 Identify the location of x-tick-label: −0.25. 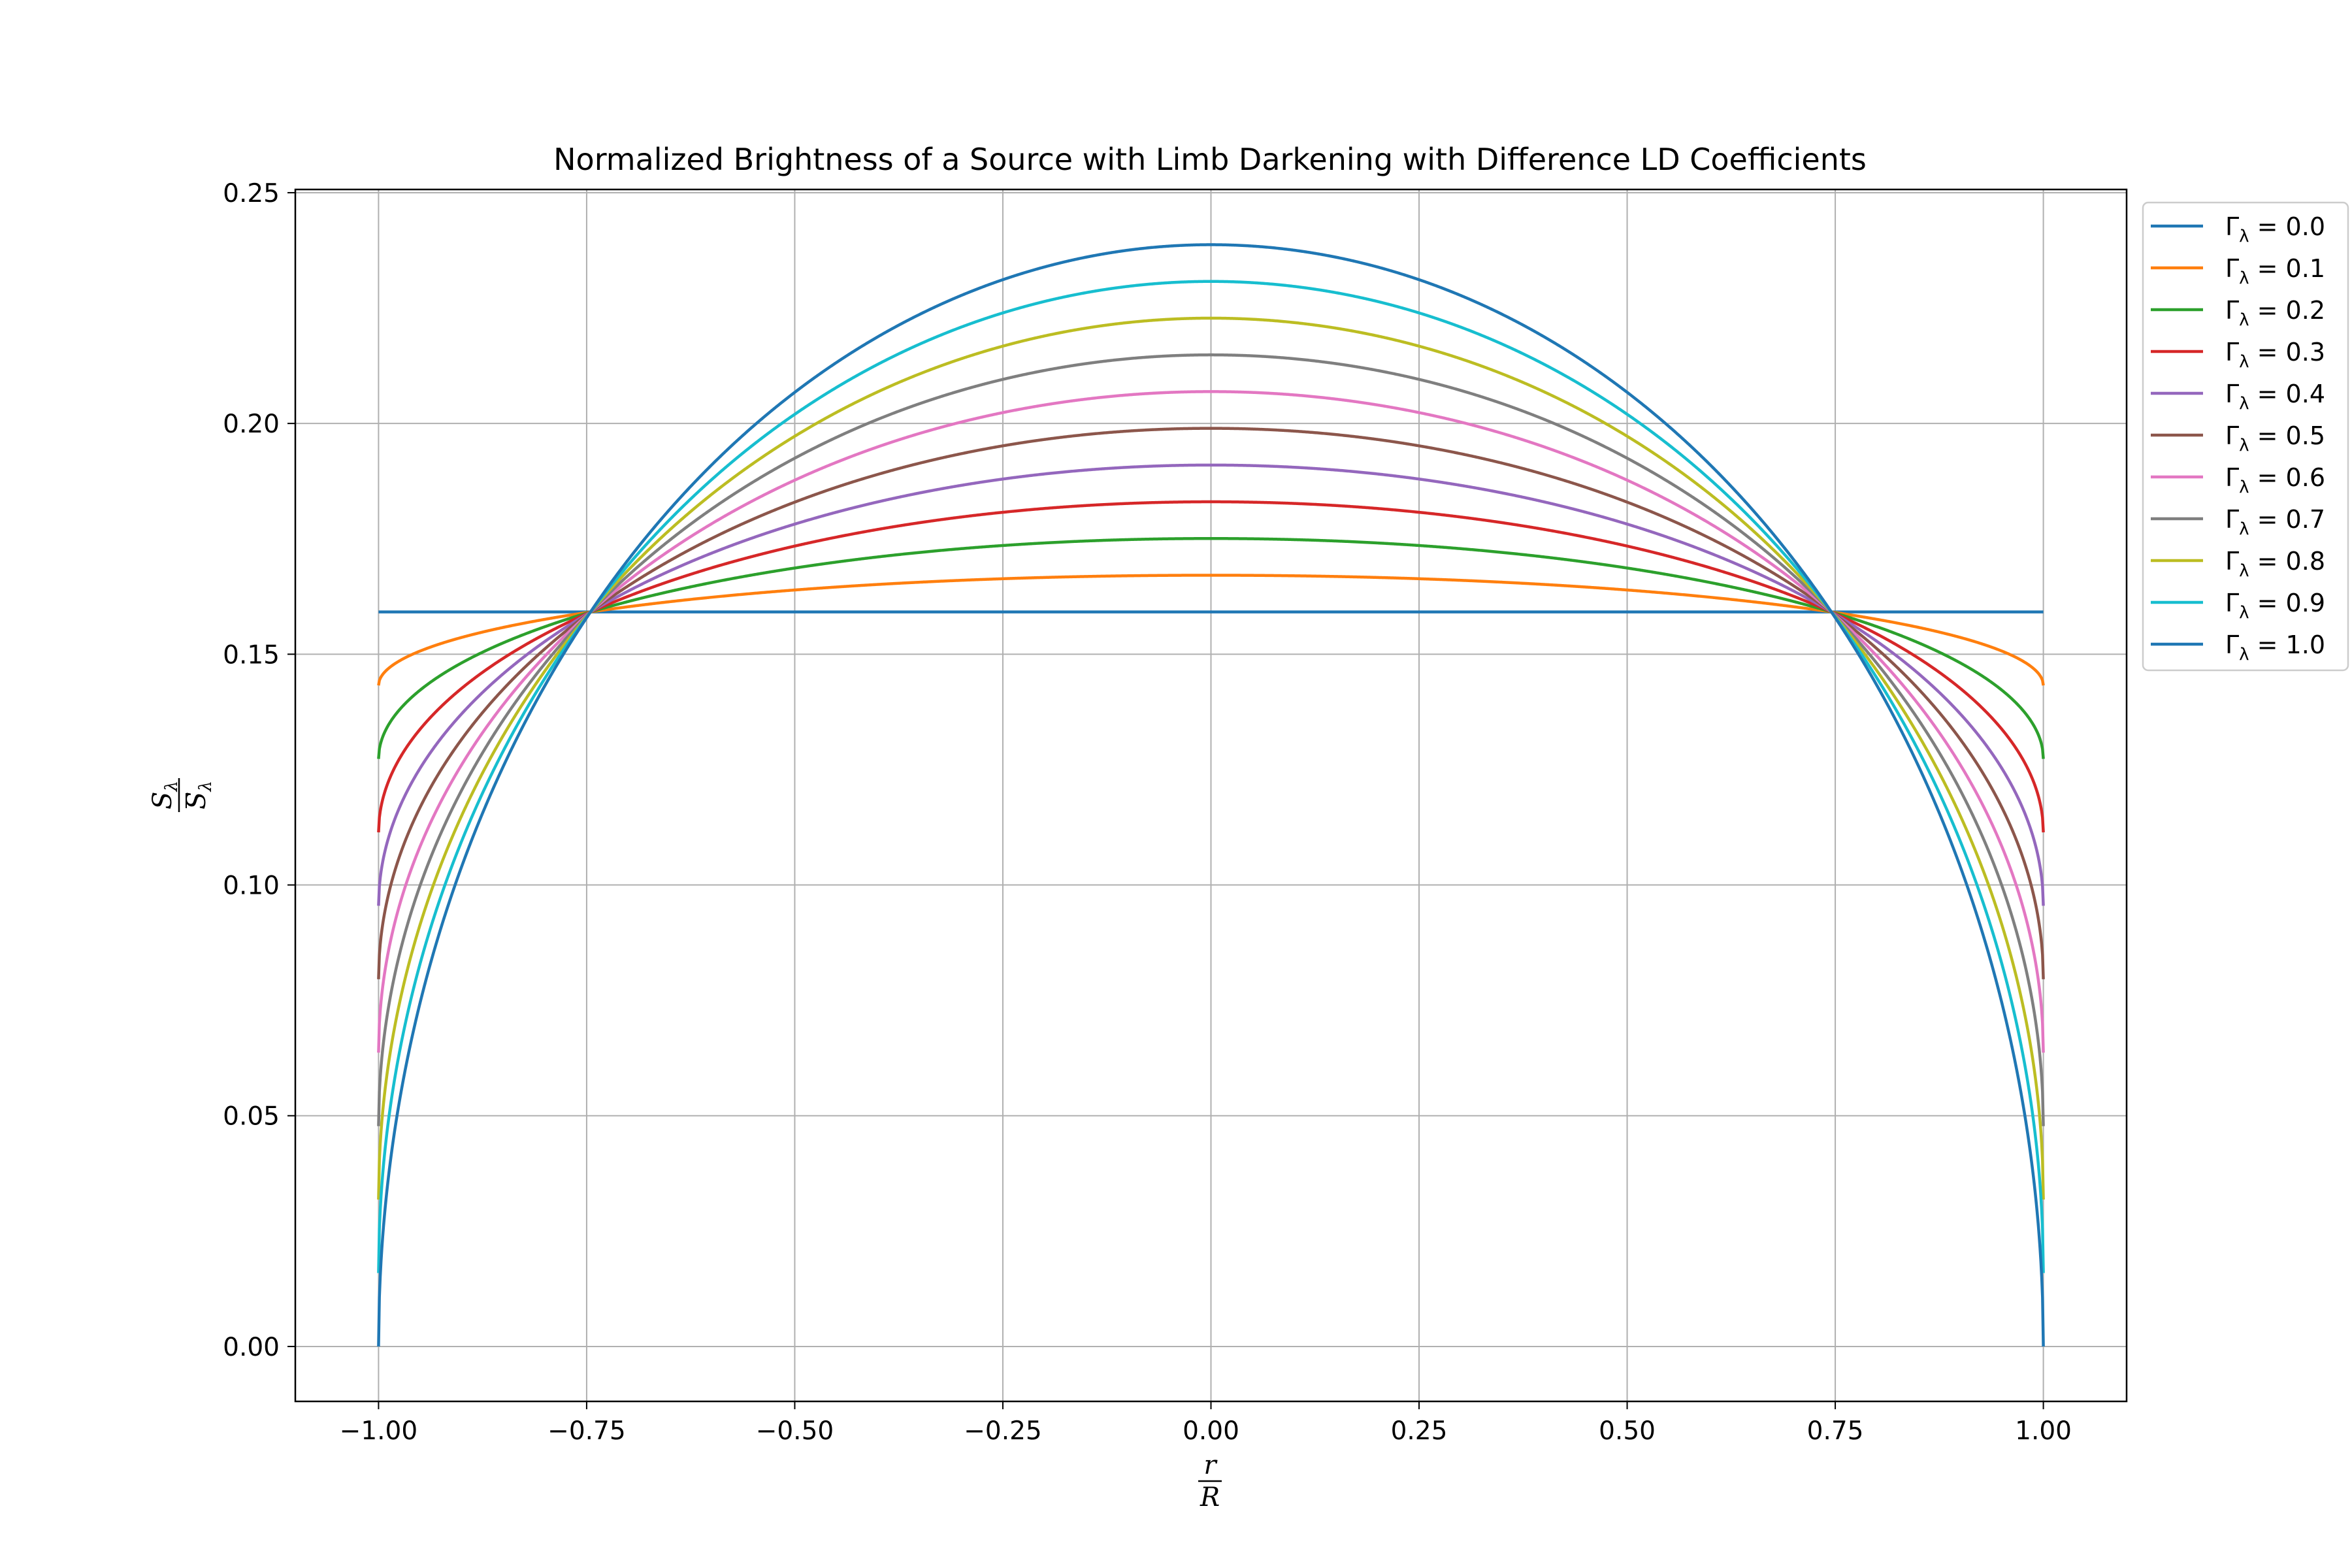
(1003, 1431).